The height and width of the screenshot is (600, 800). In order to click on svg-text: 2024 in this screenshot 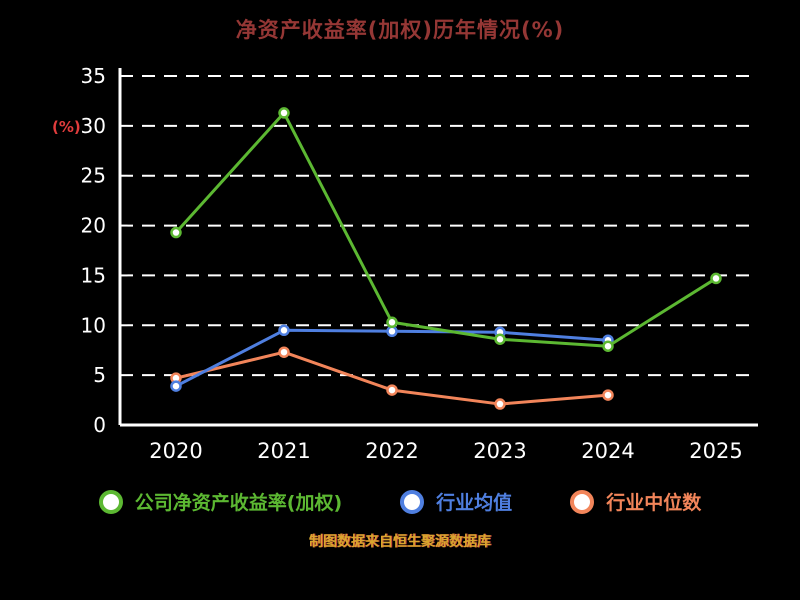, I will do `click(607, 451)`.